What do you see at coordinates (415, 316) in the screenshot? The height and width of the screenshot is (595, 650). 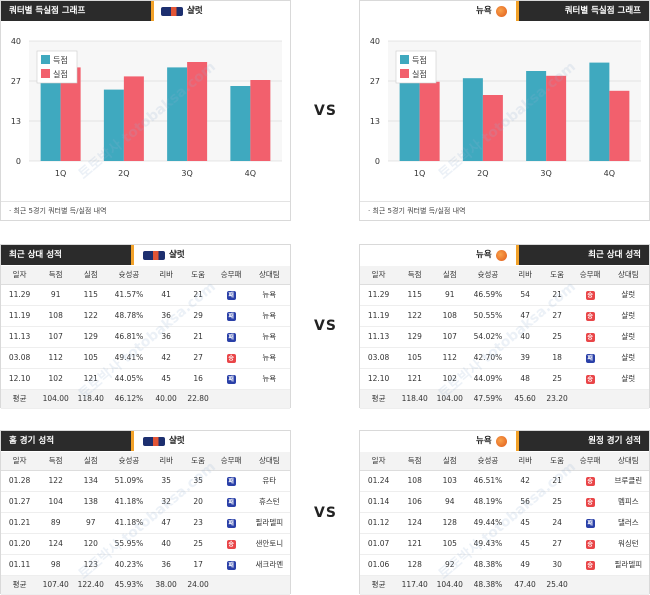 I see `table-cell: 122` at bounding box center [415, 316].